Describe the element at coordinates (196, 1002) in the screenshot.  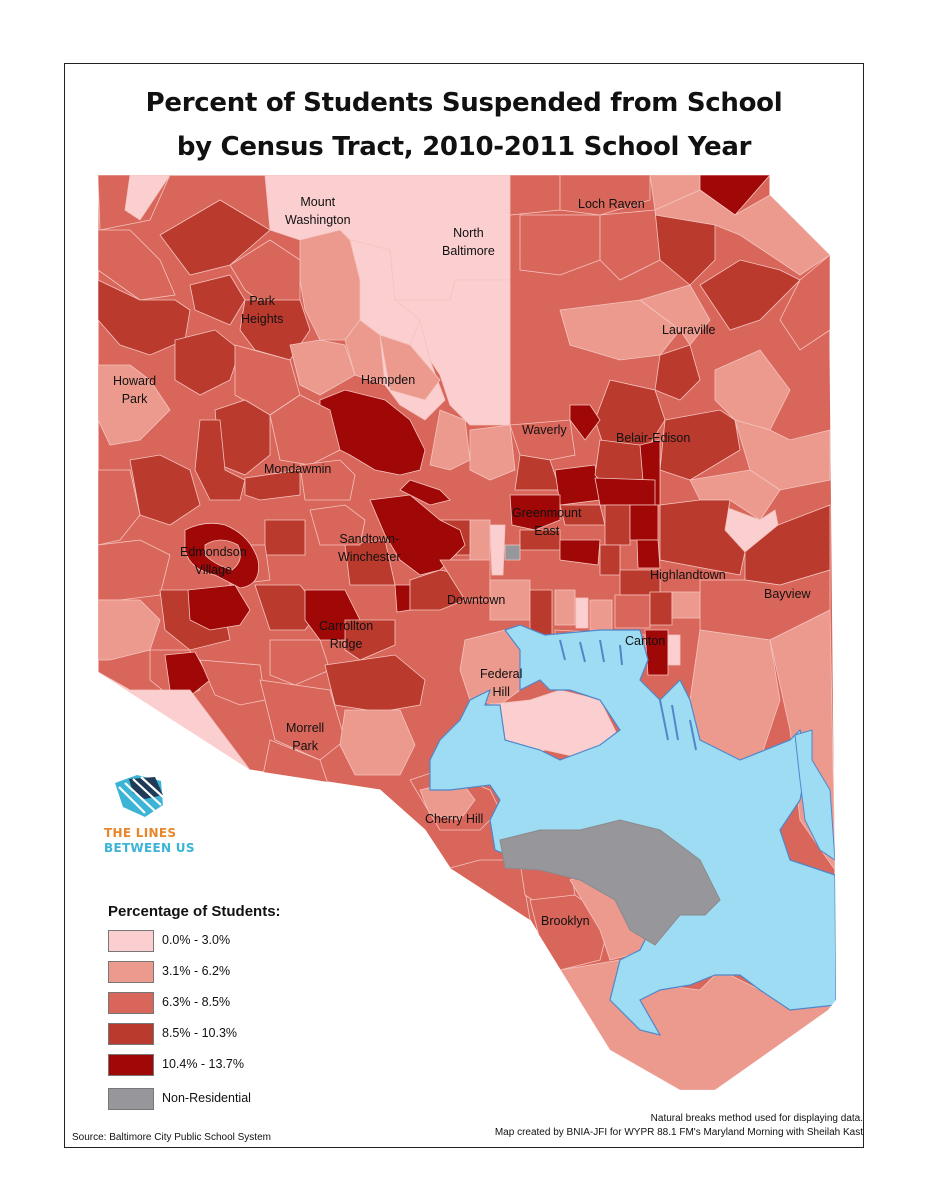
I see `legend-label: 6.3% - 8.5%` at that location.